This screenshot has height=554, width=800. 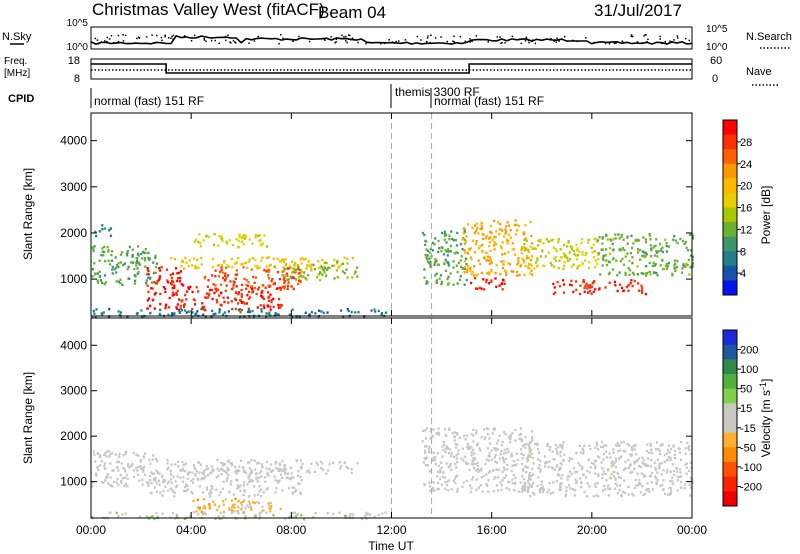 What do you see at coordinates (748, 429) in the screenshot?
I see `colorbar-tick-label: -15` at bounding box center [748, 429].